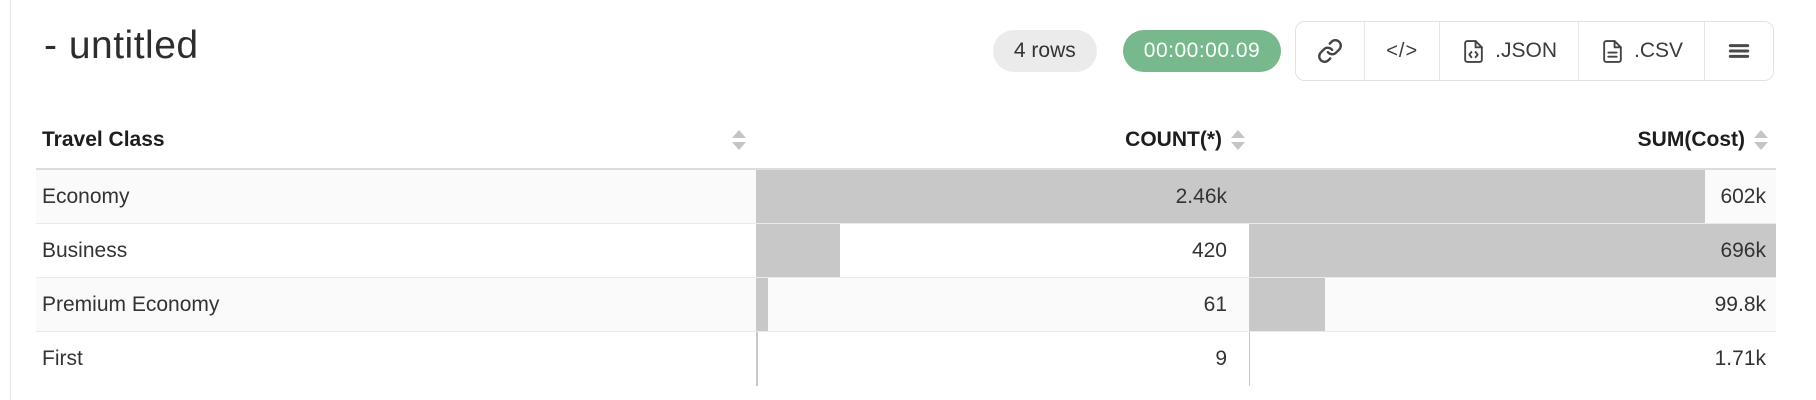  I want to click on column-label: COUNT(*), so click(1173, 139).